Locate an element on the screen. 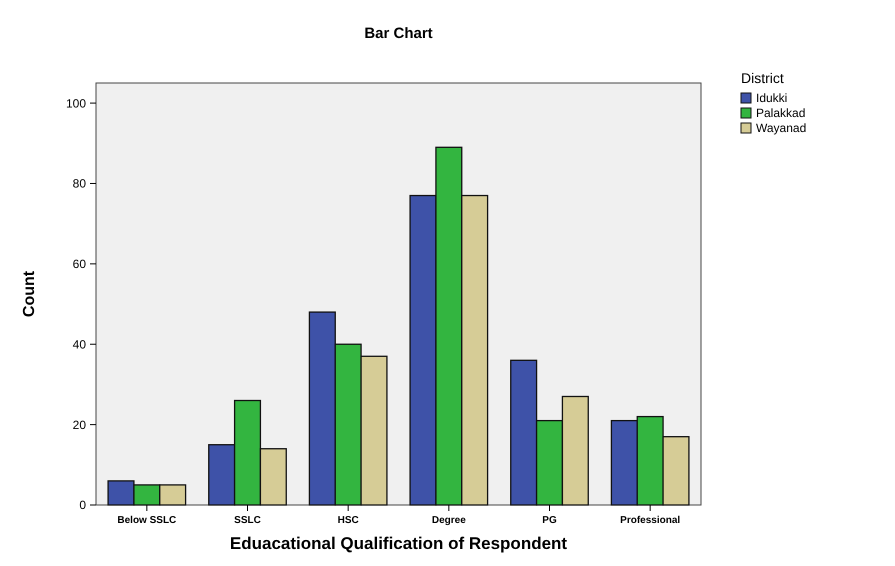 This screenshot has width=895, height=566. y-tick-label: 60 is located at coordinates (79, 264).